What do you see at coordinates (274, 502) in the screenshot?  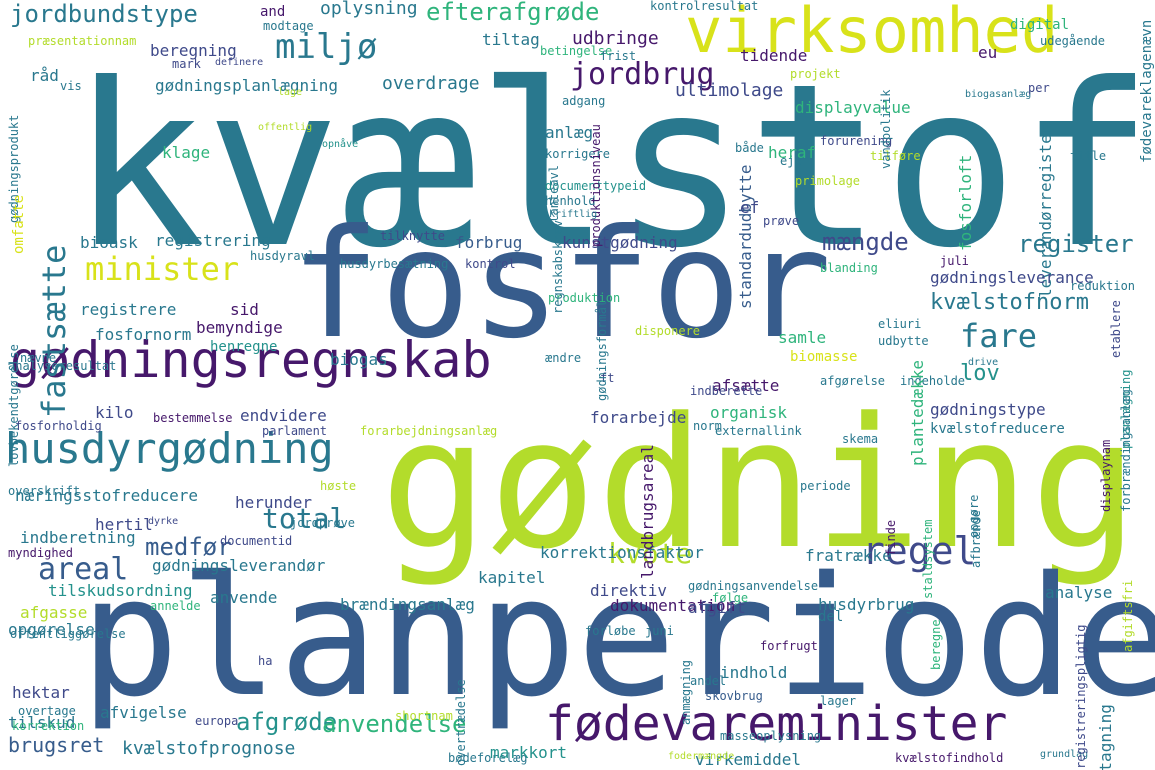 I see `word-herunder: herunder` at bounding box center [274, 502].